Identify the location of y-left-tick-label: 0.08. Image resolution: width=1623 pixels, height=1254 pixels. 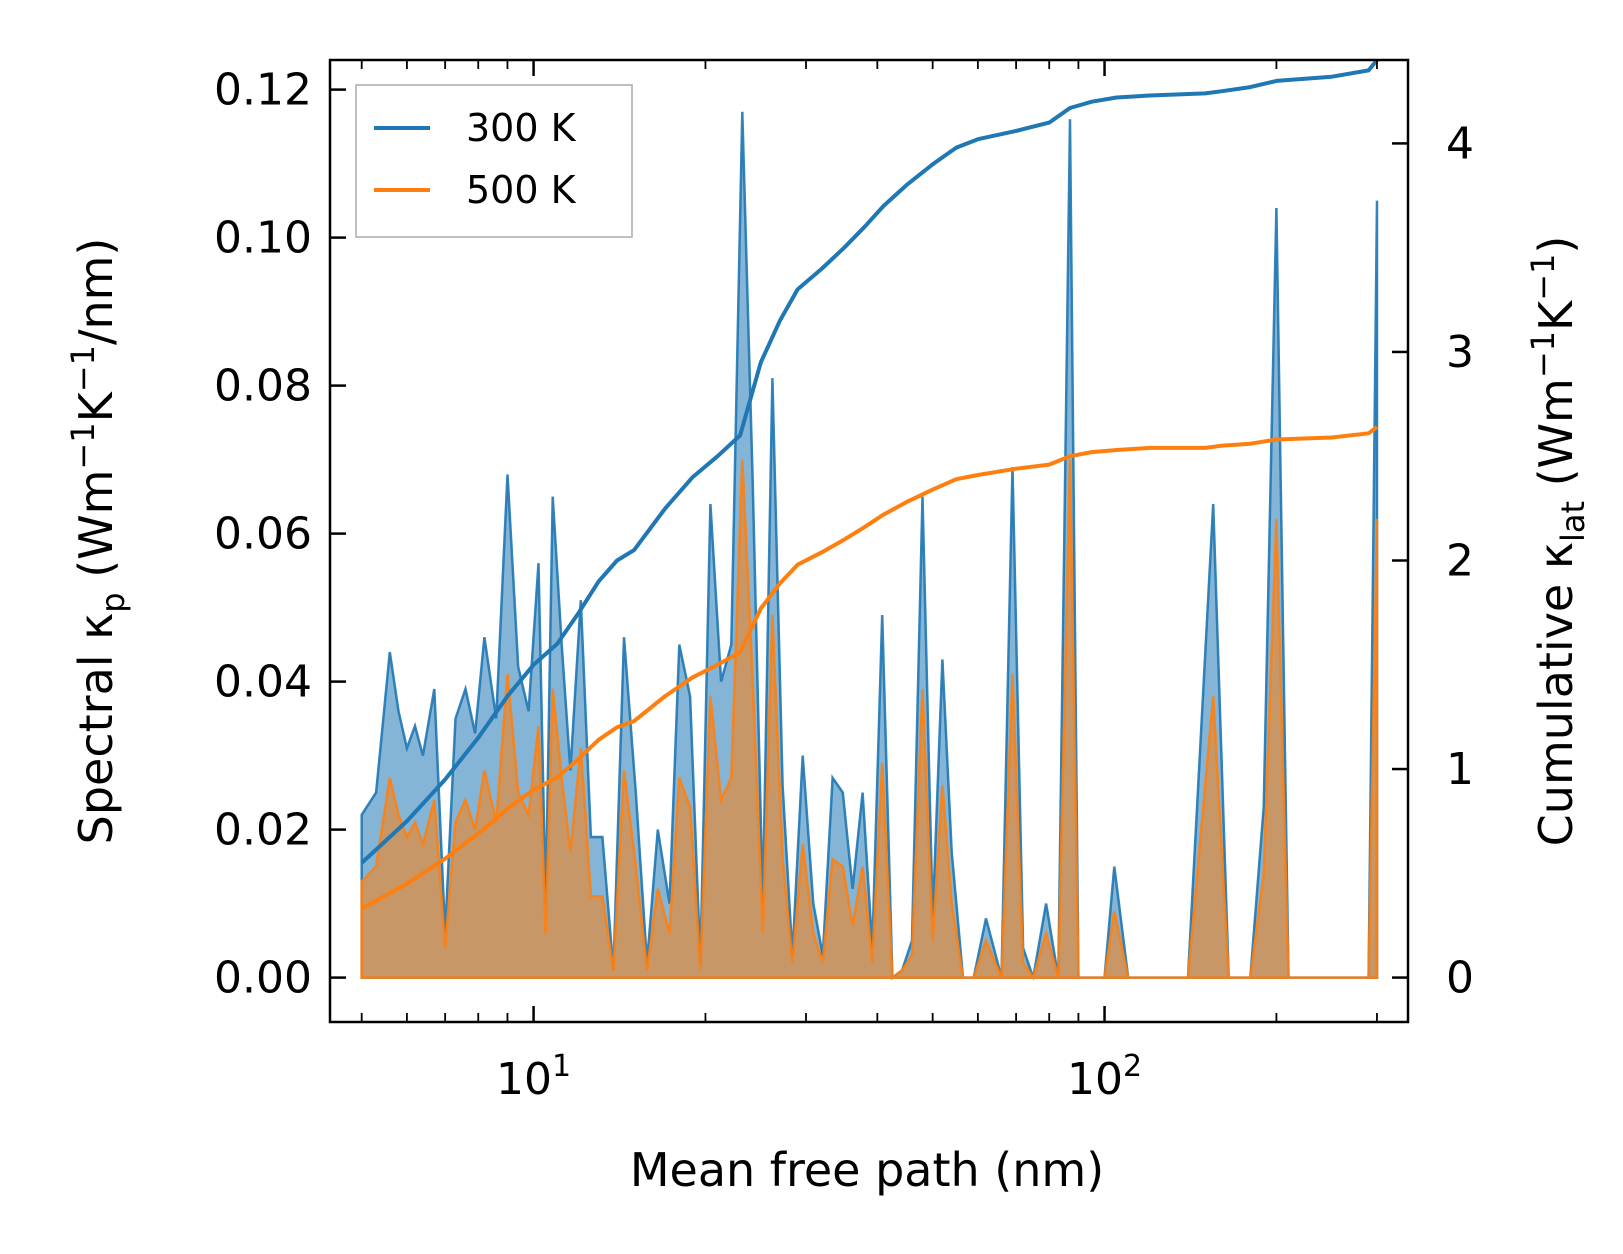
(263, 386).